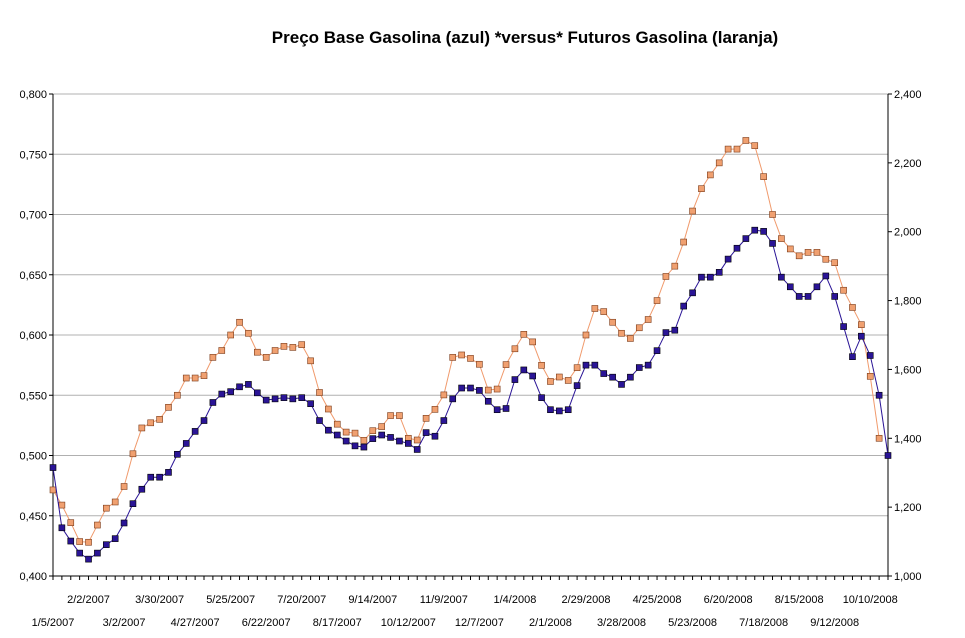 This screenshot has height=638, width=965. Describe the element at coordinates (33, 517) in the screenshot. I see `y-left-tick-label: 0,450` at that location.